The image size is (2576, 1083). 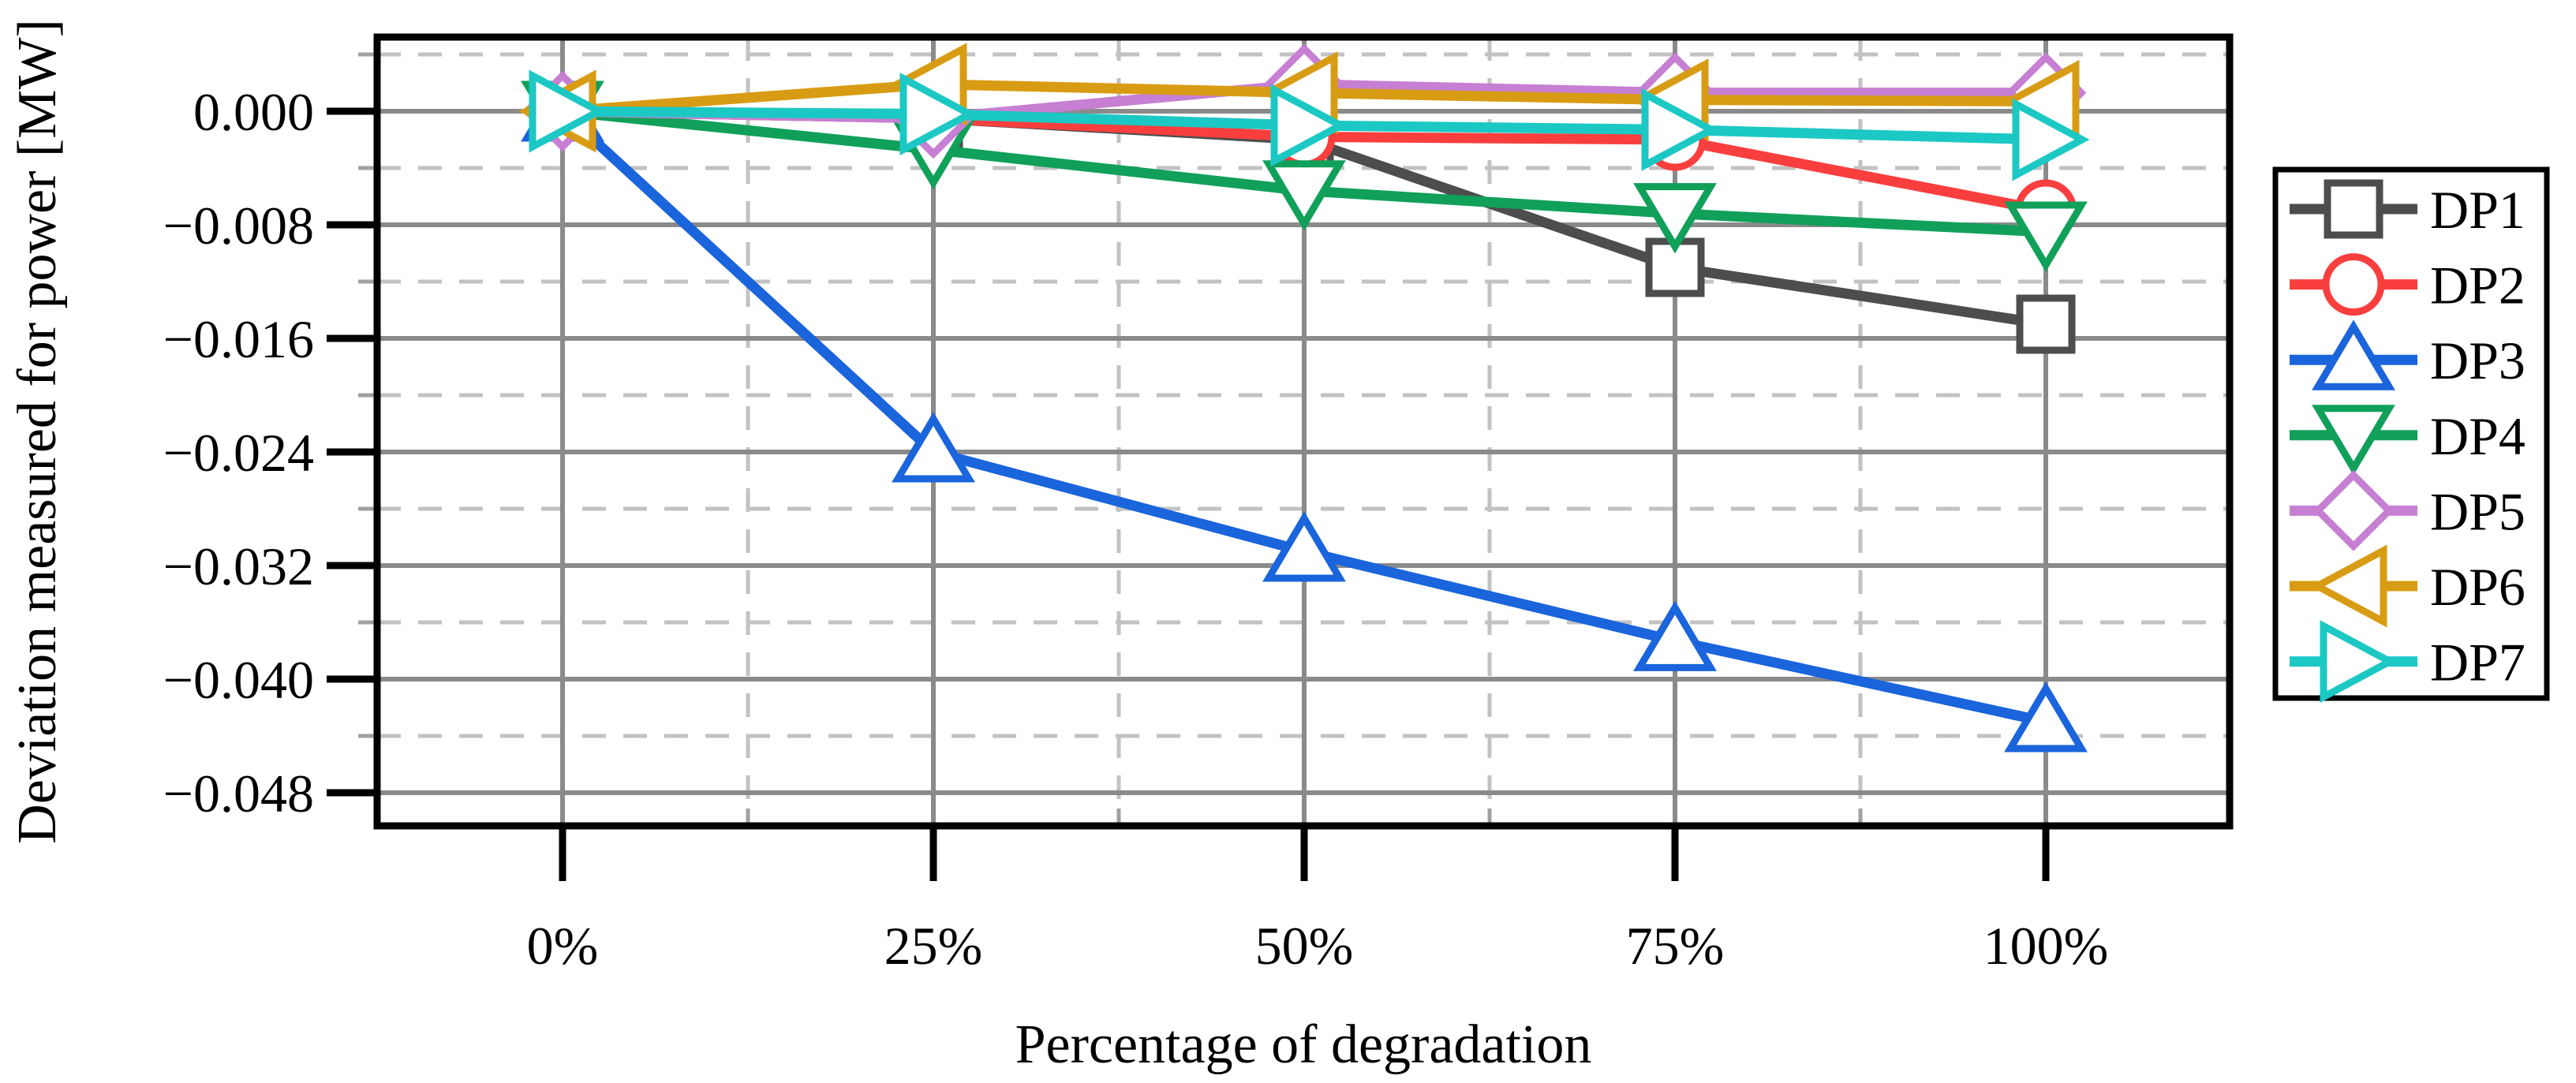 I want to click on series-marker-DP3-75pct, so click(x=1675, y=635).